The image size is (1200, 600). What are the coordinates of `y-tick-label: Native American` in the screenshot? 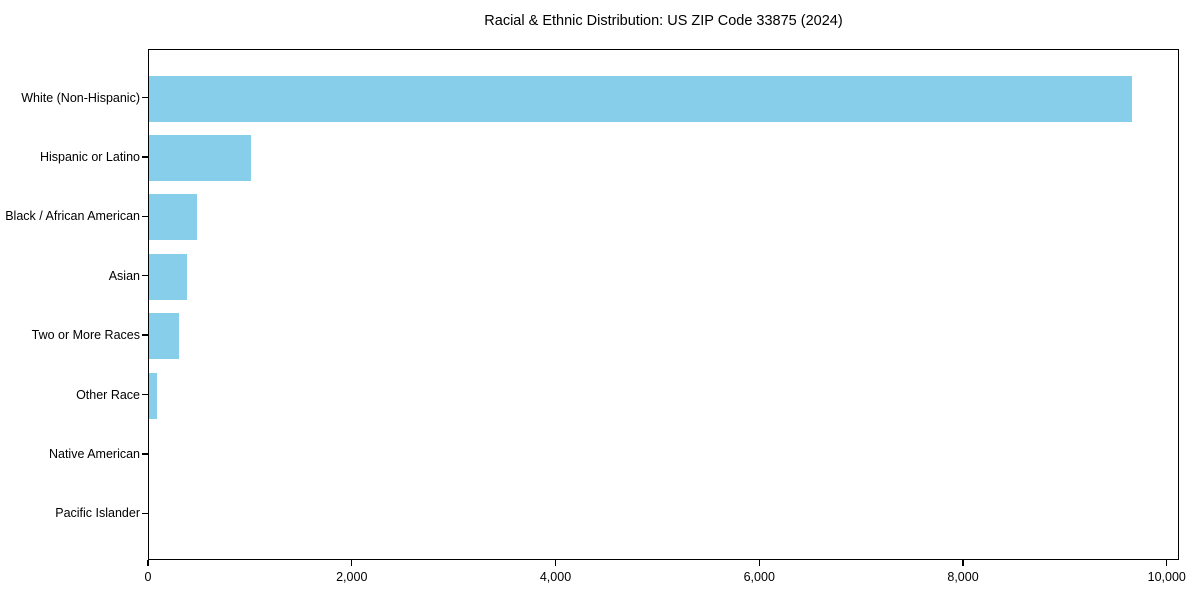 It's located at (94, 453).